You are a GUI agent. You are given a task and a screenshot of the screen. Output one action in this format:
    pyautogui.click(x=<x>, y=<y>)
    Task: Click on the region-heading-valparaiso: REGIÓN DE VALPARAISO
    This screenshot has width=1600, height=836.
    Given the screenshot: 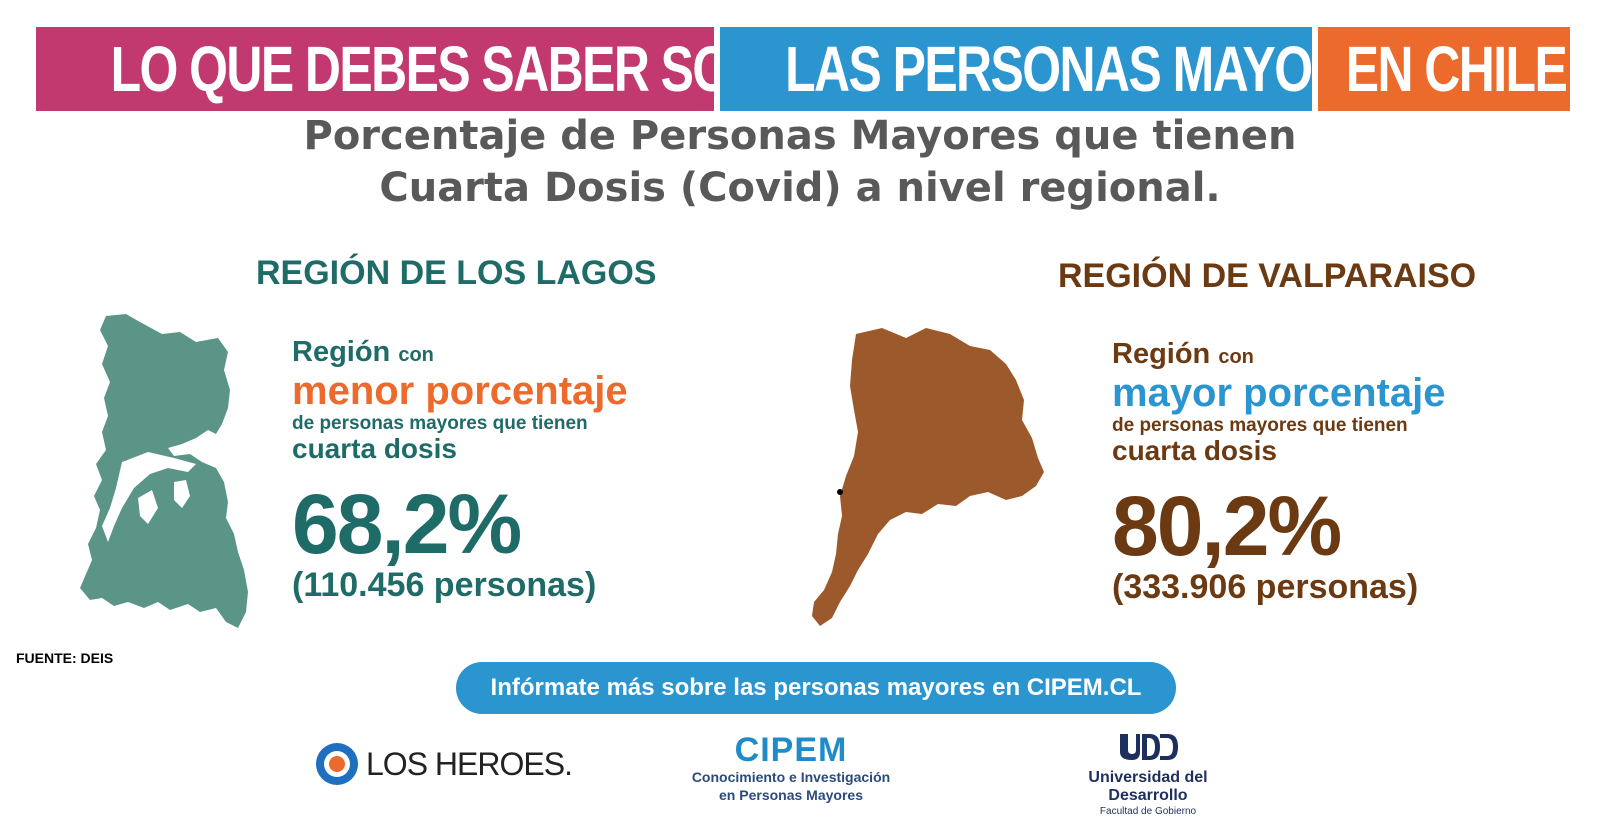 What is the action you would take?
    pyautogui.click(x=1267, y=276)
    